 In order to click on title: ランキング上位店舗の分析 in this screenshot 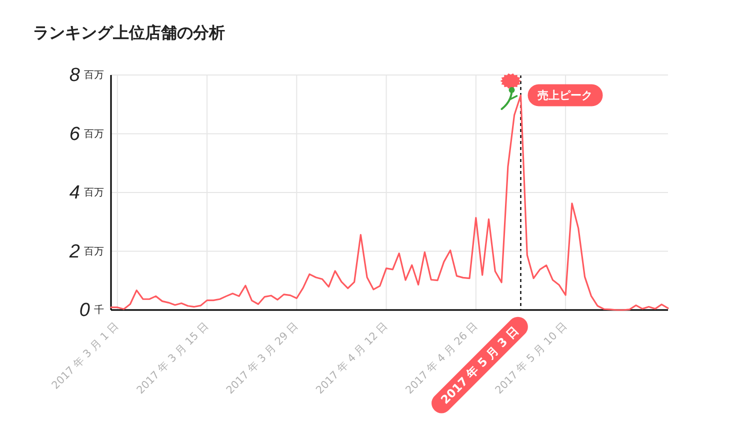, I will do `click(129, 32)`.